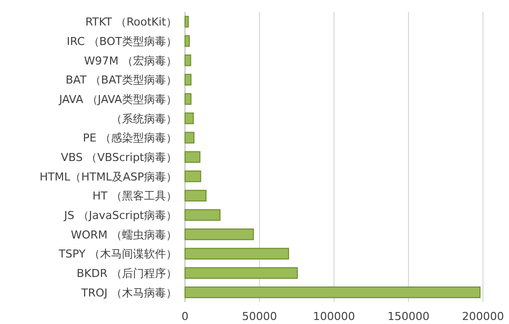 Image resolution: width=509 pixels, height=324 pixels. I want to click on x-tick-label: 150000, so click(409, 316).